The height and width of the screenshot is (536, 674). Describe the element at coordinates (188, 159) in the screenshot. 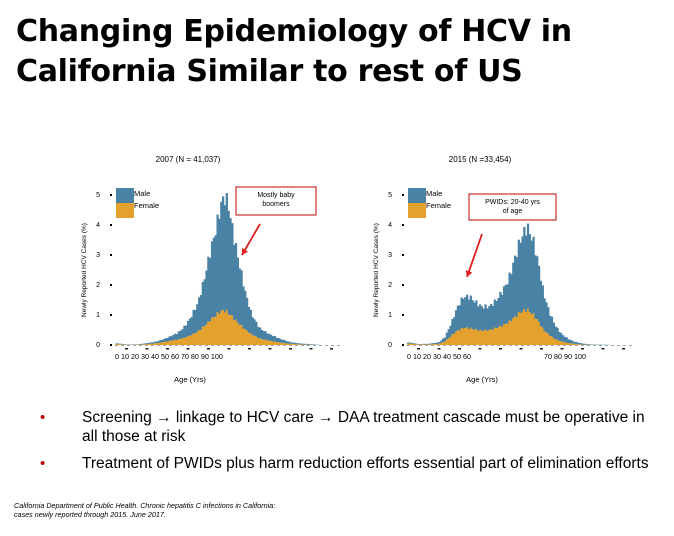

I see `chart-title: 2007 (N = 41,037)` at that location.